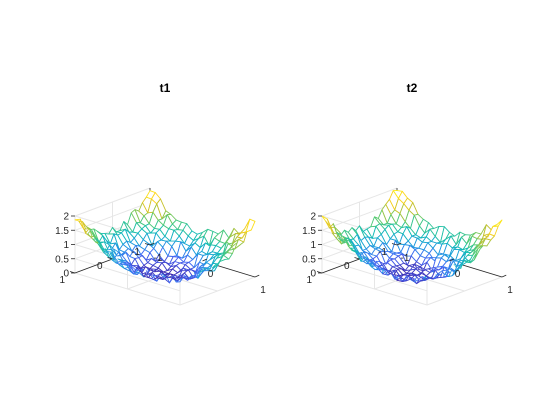 The width and height of the screenshot is (560, 420). What do you see at coordinates (412, 88) in the screenshot?
I see `chart-title: t2` at bounding box center [412, 88].